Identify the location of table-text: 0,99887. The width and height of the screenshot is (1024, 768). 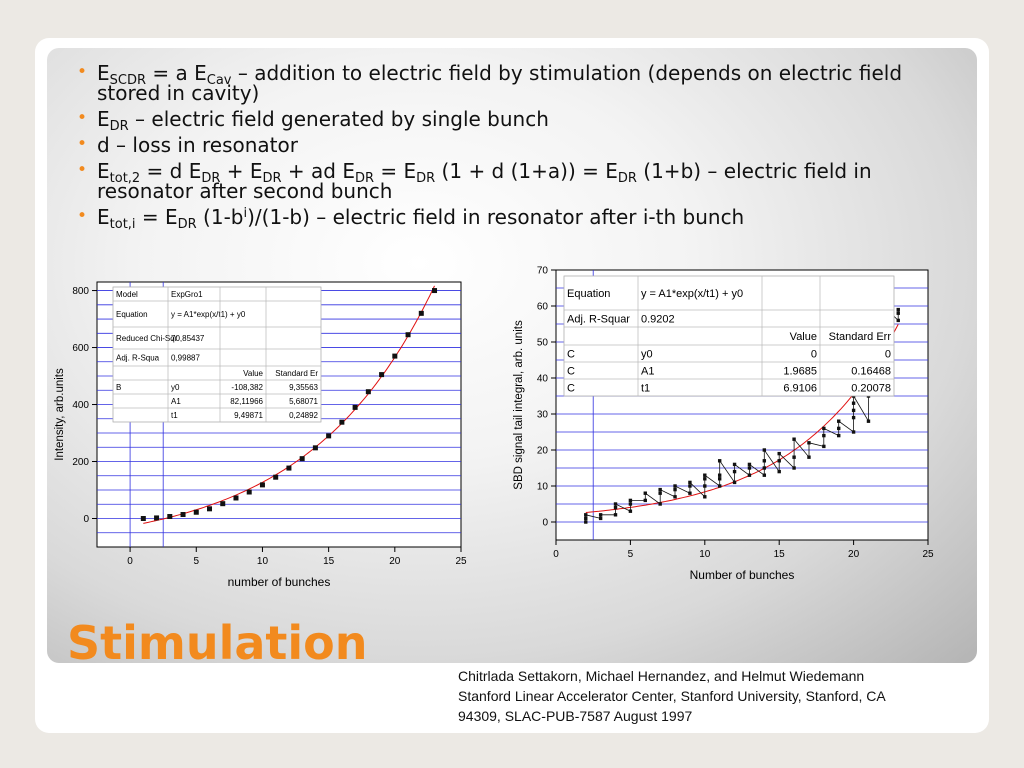
(185, 357).